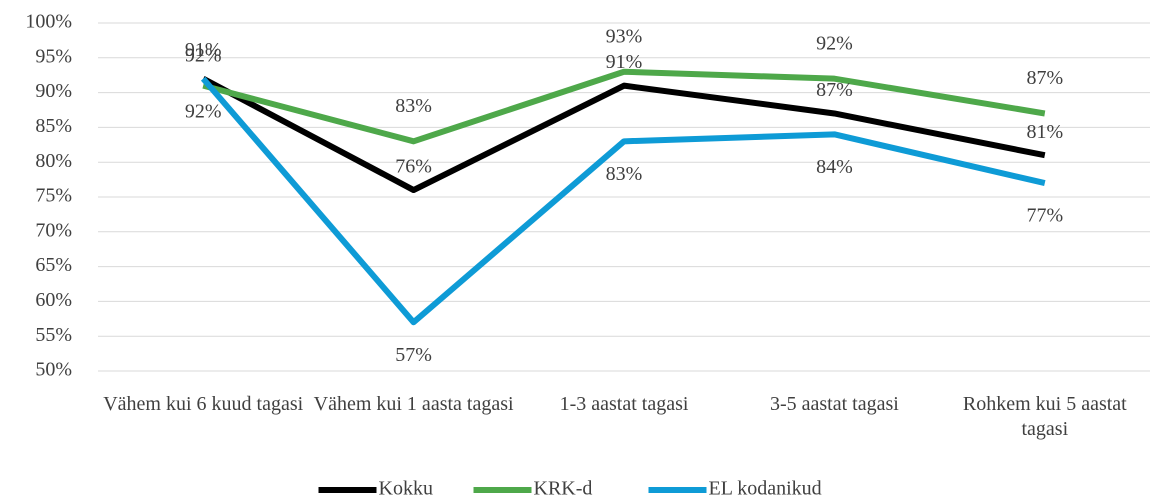 Image resolution: width=1157 pixels, height=500 pixels. I want to click on legend-label: Kokku, so click(406, 489).